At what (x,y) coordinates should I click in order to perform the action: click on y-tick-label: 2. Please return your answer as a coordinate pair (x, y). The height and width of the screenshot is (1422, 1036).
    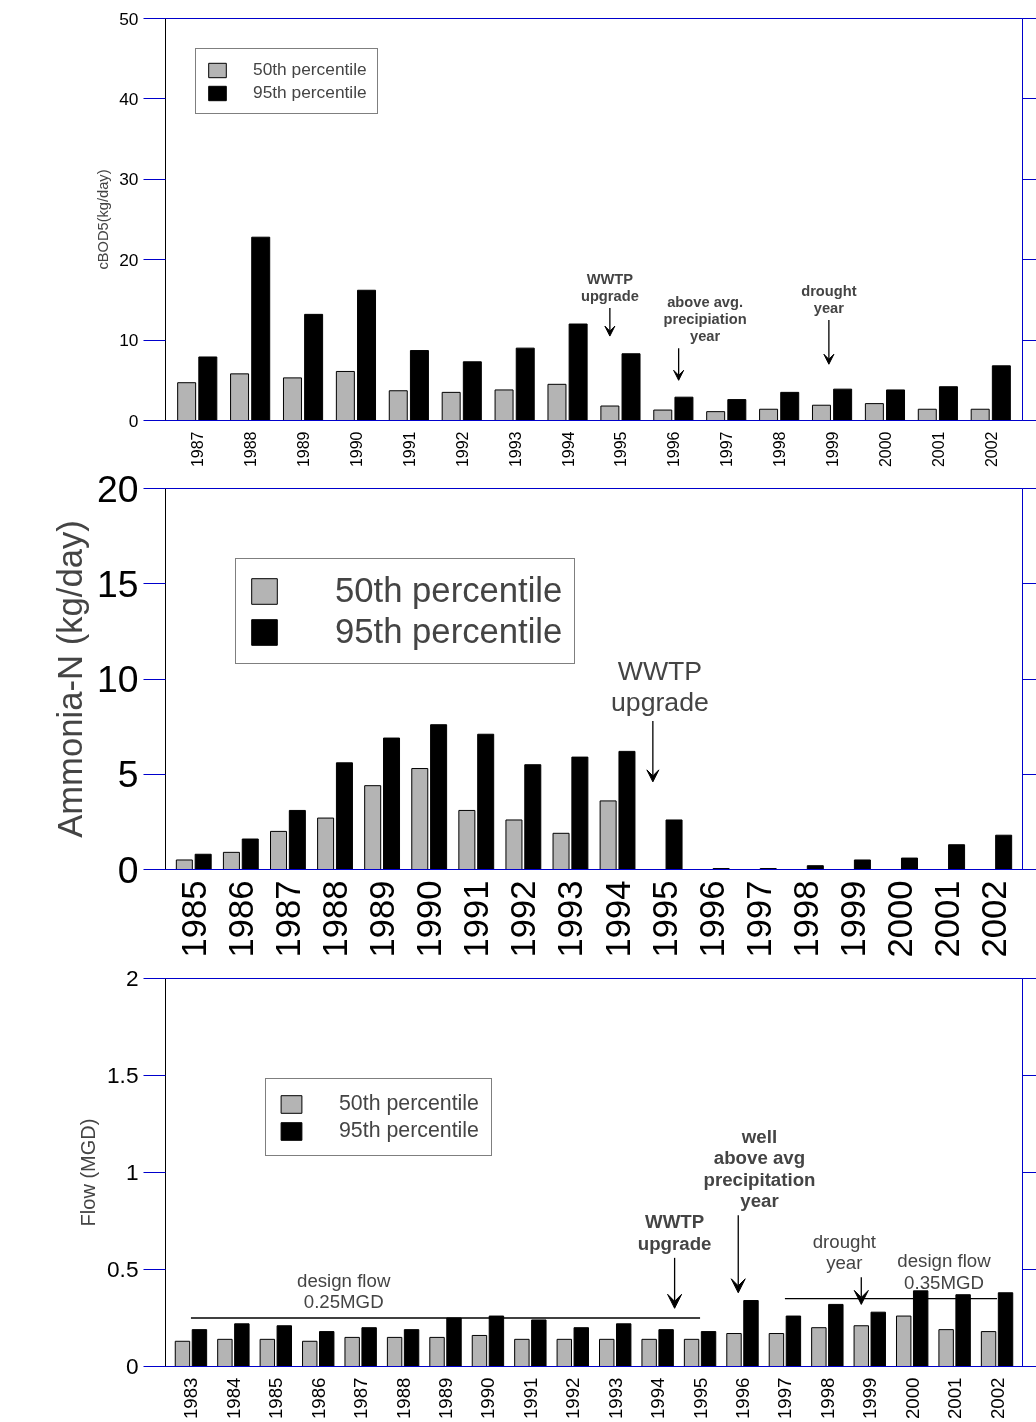
    Looking at the image, I should click on (132, 978).